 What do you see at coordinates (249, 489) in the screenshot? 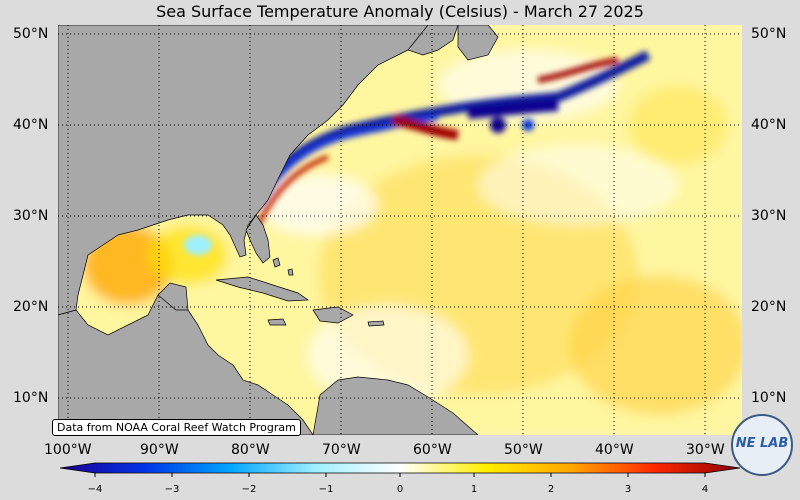
I see `colorbar-tick: −2` at bounding box center [249, 489].